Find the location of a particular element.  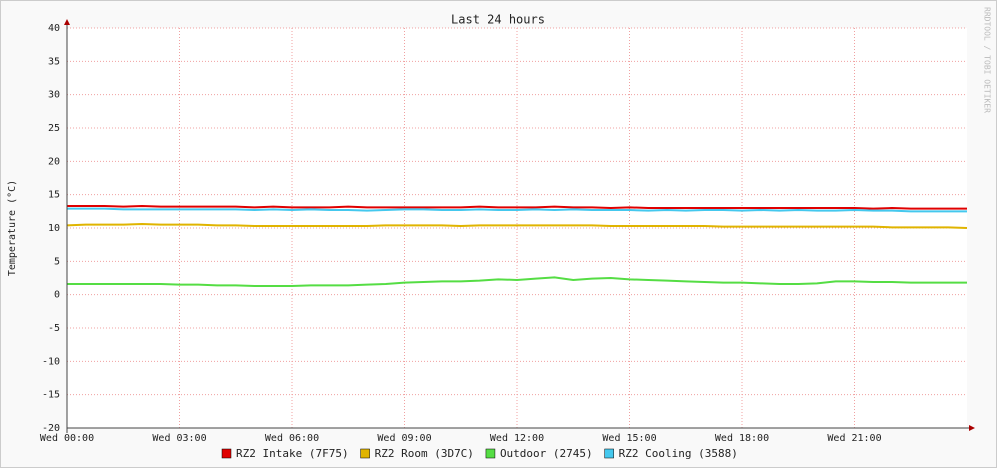

x-tick-label: Wed 18:00 is located at coordinates (742, 438).